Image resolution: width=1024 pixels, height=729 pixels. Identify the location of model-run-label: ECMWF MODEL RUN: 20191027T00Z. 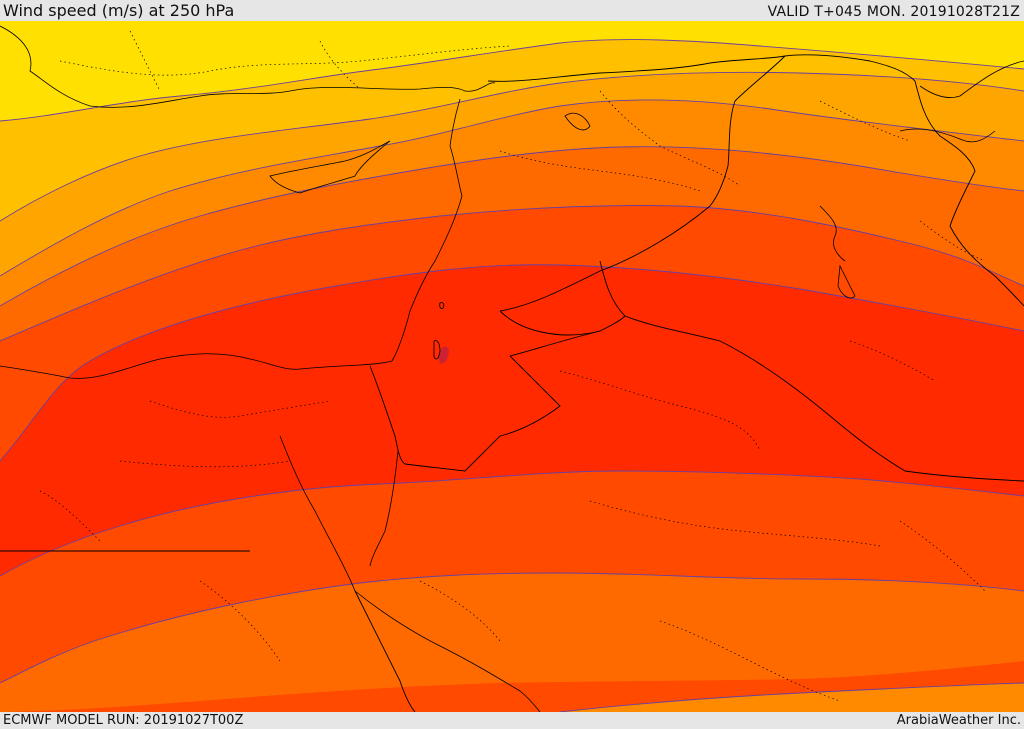
(123, 720).